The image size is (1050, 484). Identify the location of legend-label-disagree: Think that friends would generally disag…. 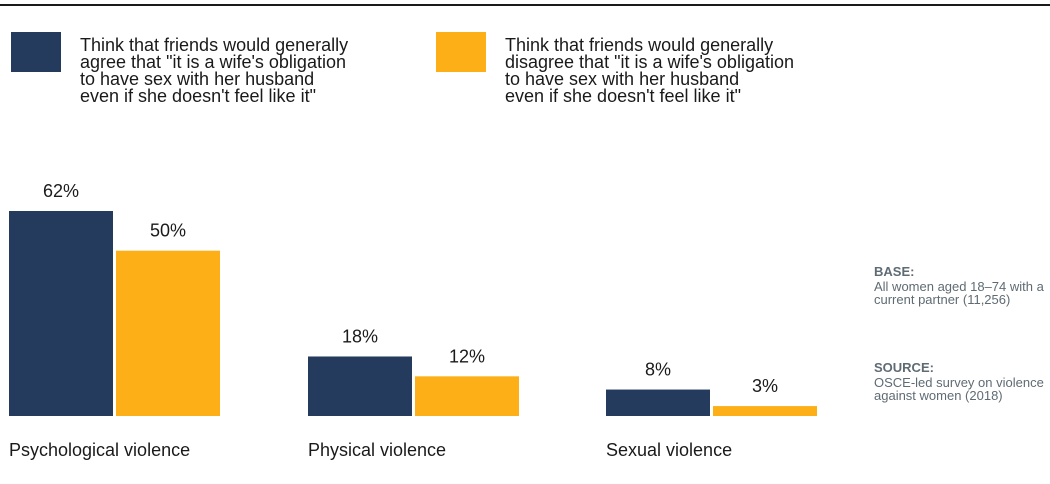
(675, 70).